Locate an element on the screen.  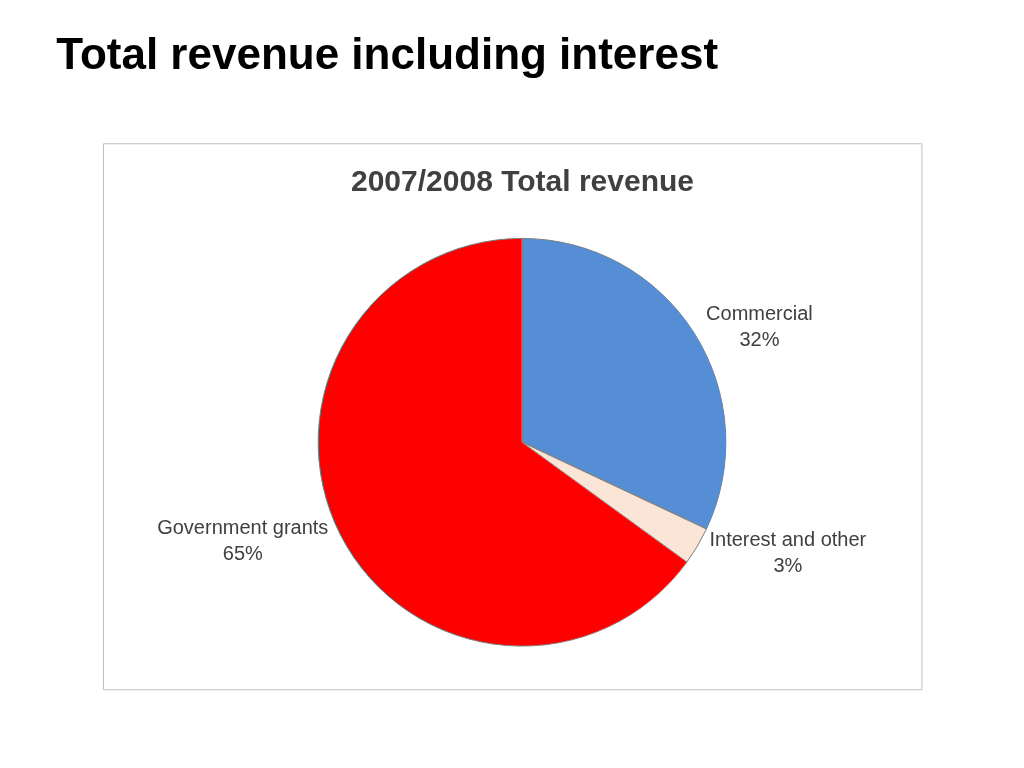
chart-title: Total revenue including interest is located at coordinates (387, 54).